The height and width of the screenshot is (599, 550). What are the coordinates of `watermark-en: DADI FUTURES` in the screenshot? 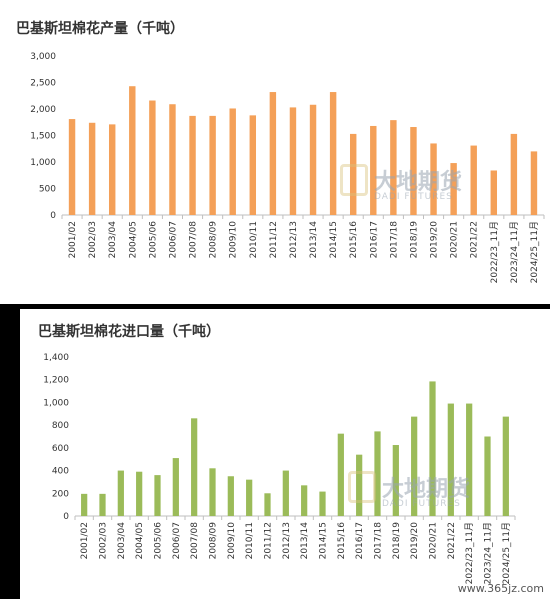 It's located at (413, 197).